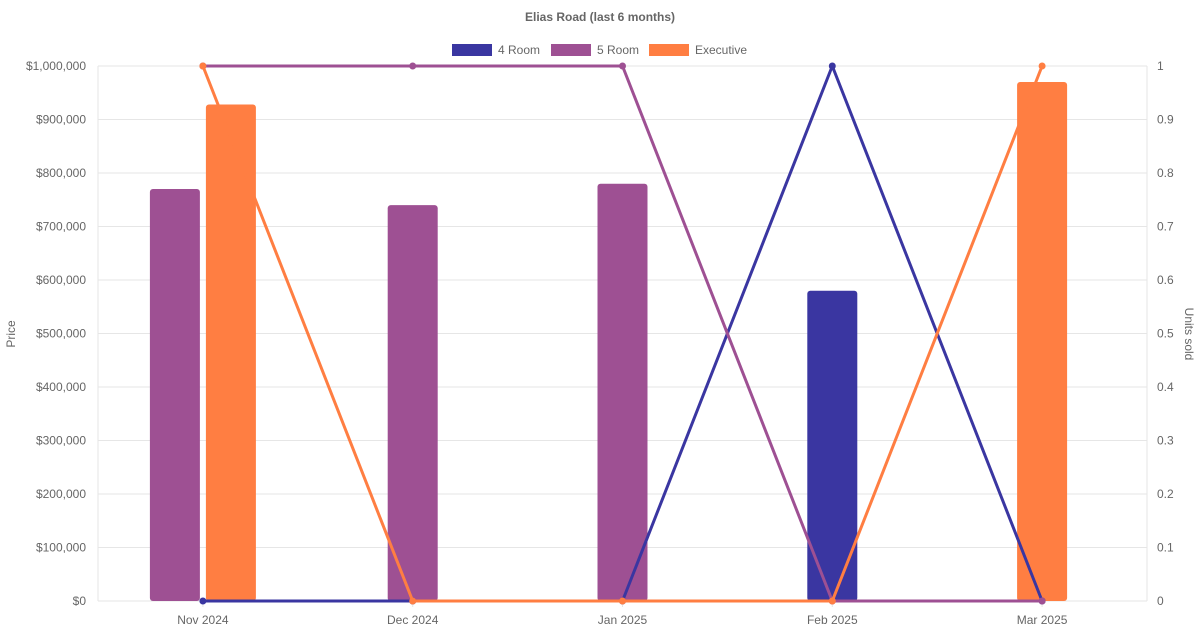 Image resolution: width=1200 pixels, height=630 pixels. I want to click on legend-item: Executive, so click(698, 50).